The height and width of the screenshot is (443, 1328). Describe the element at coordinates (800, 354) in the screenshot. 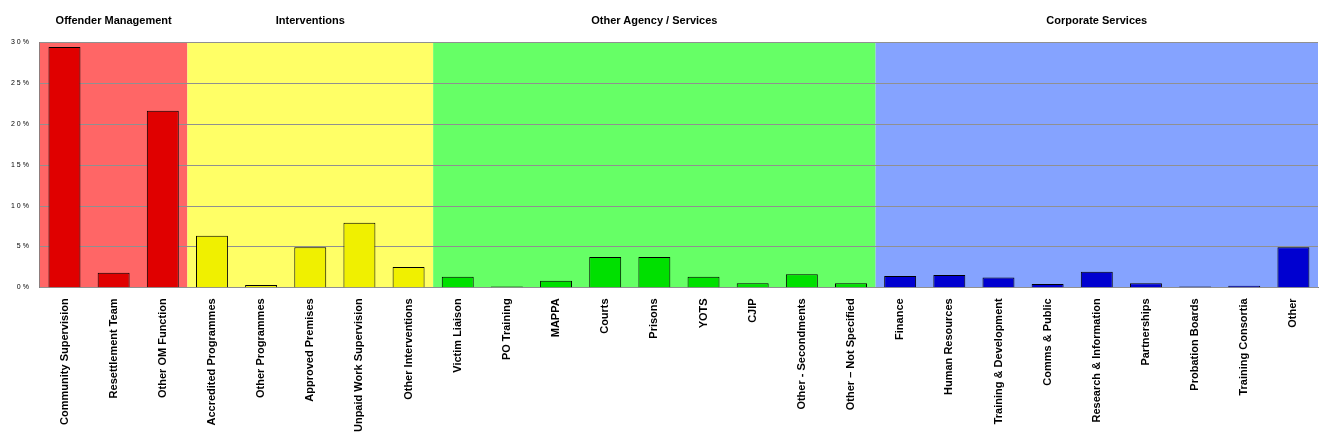

I see `x-tick-label: Other - Secondments` at that location.